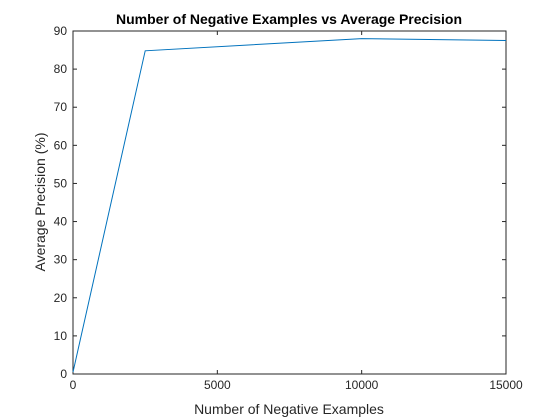 The width and height of the screenshot is (560, 420). Describe the element at coordinates (61, 222) in the screenshot. I see `y-tick-label: 40` at that location.